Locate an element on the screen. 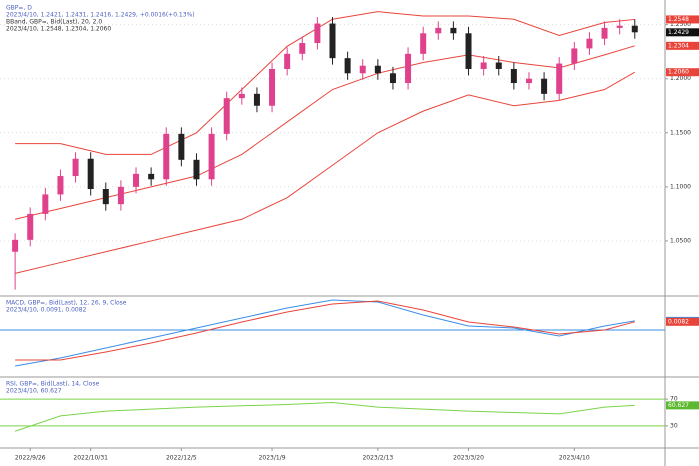 The width and height of the screenshot is (699, 466). y-tick-label: 1.2000 is located at coordinates (680, 78).